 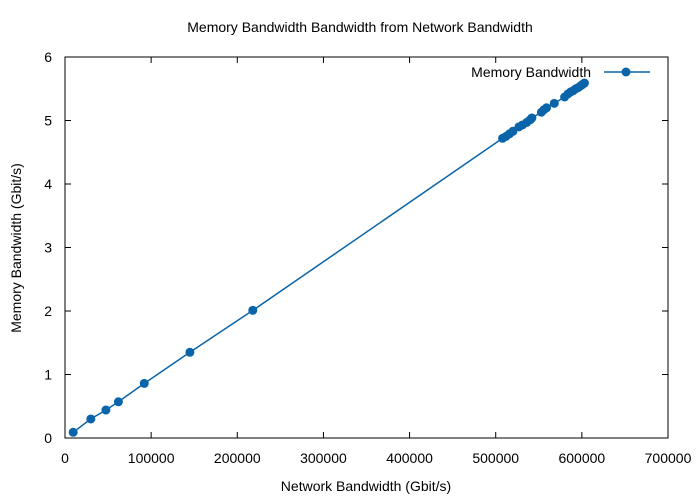 What do you see at coordinates (366, 486) in the screenshot?
I see `x-axis-label: Network Bandwidth (Gbit/s)` at bounding box center [366, 486].